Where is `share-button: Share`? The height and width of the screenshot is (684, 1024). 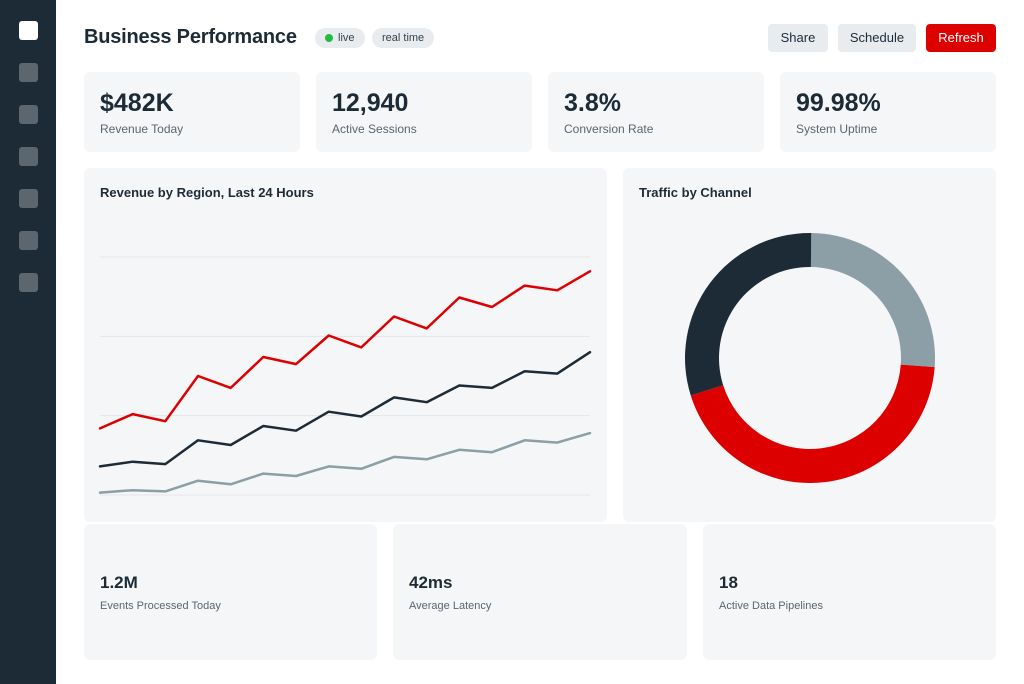
share-button: Share is located at coordinates (798, 38).